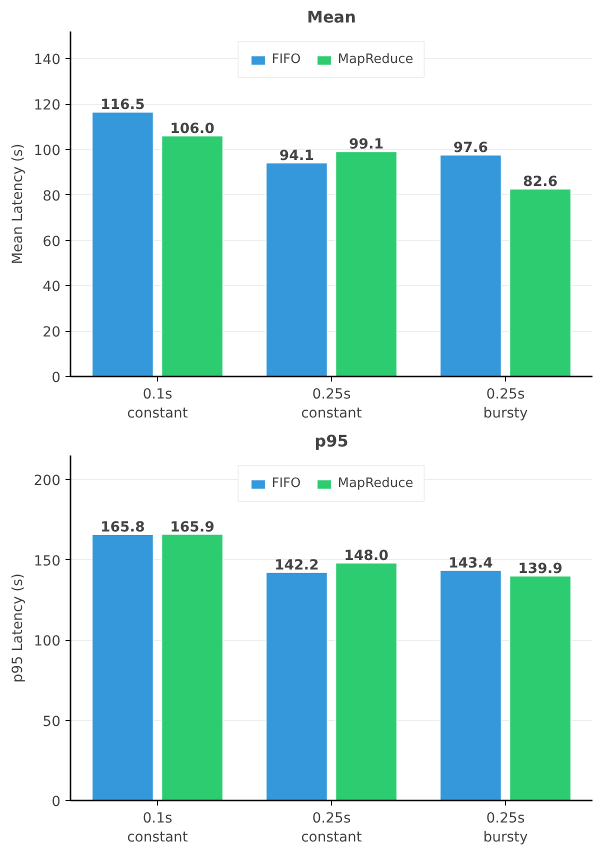  Describe the element at coordinates (47, 481) in the screenshot. I see `y-tick-label: 200` at that location.